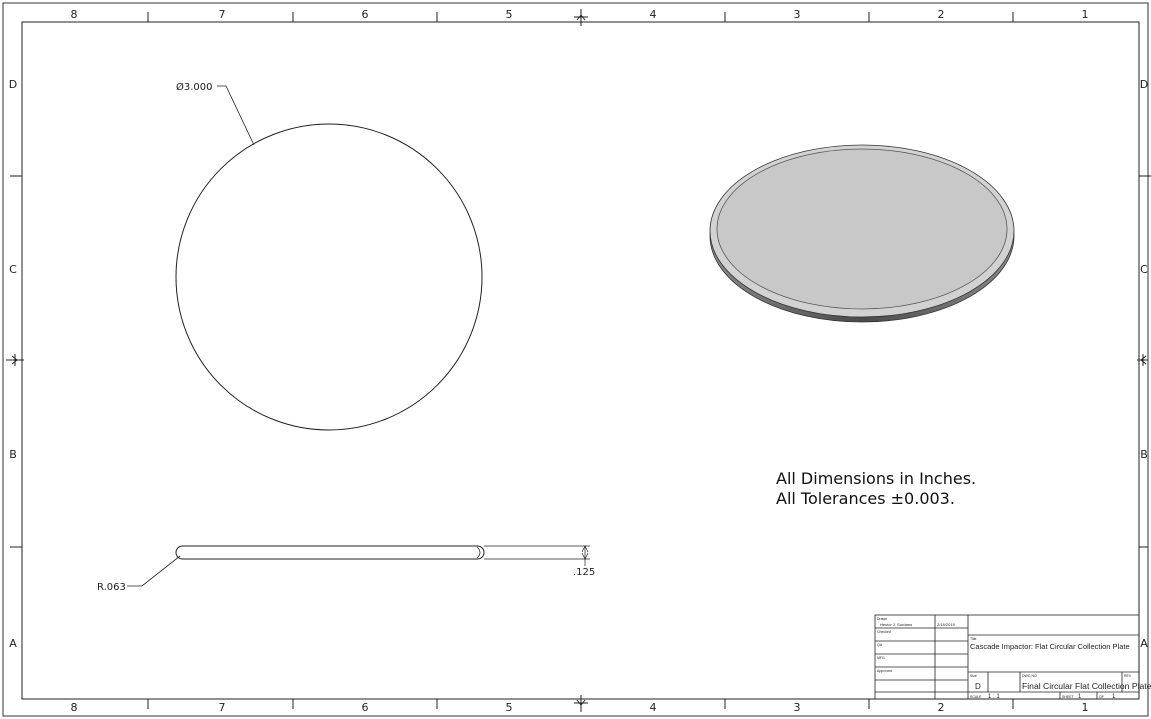 Image resolution: width=1151 pixels, height=719 pixels. What do you see at coordinates (585, 556) in the screenshot?
I see `thickness-arrow-bottom` at bounding box center [585, 556].